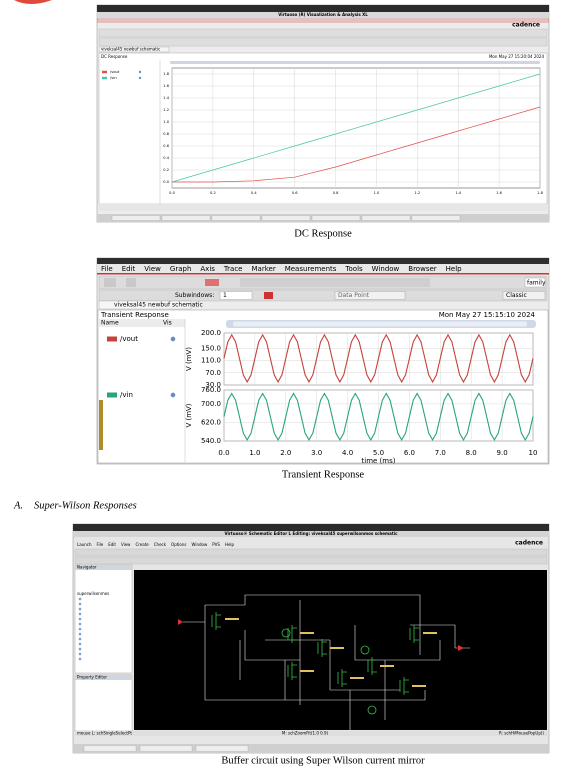 Image resolution: width=572 pixels, height=772 pixels. Describe the element at coordinates (115, 72) in the screenshot. I see `legend-label: /vout` at that location.